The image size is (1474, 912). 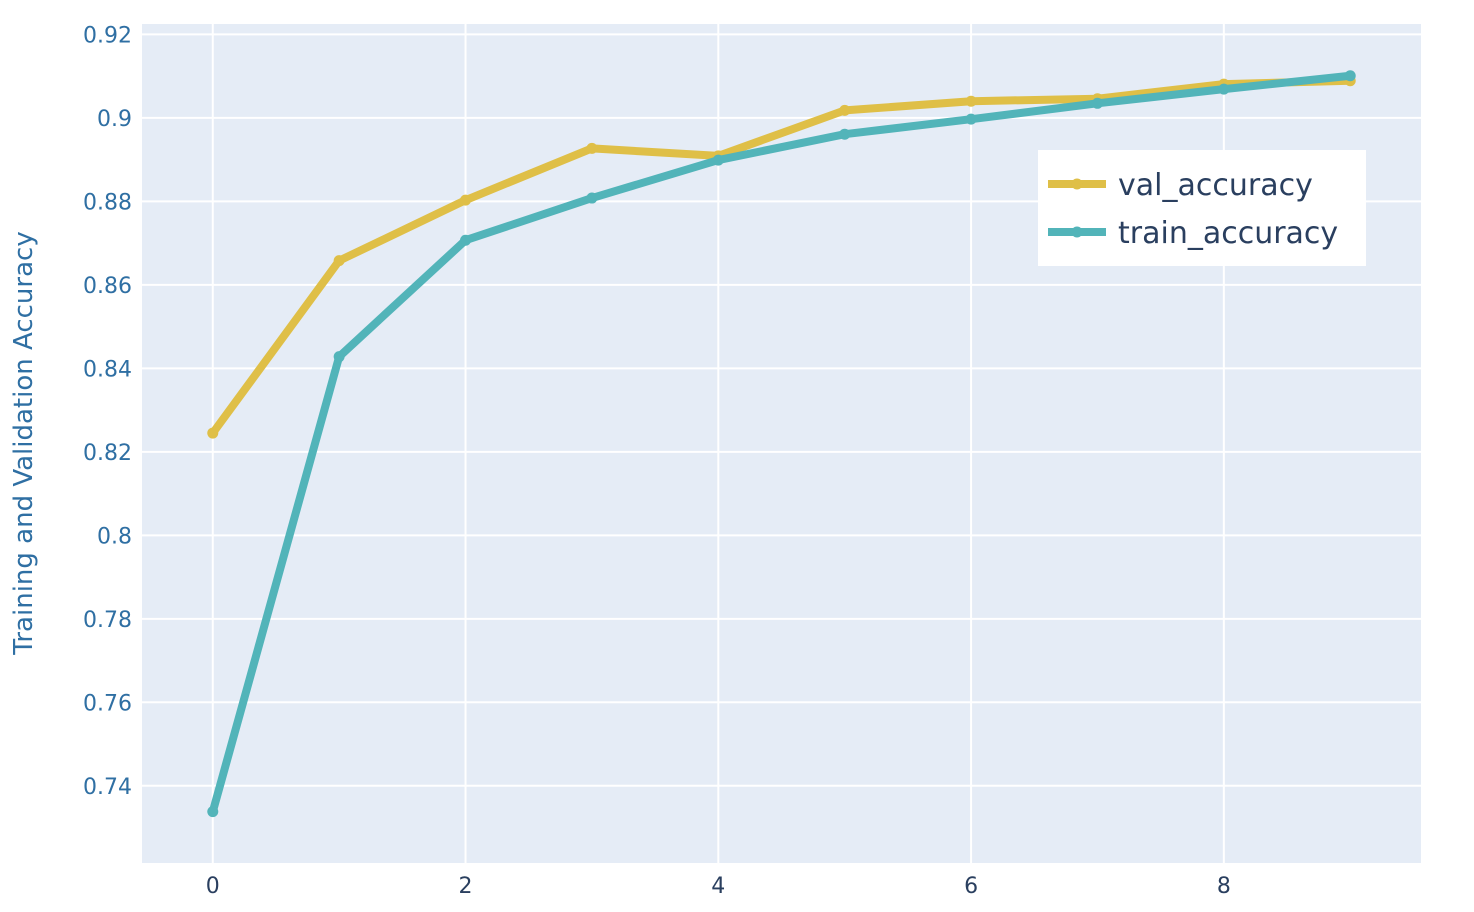 I want to click on x-tick-label: 0, so click(x=213, y=886).